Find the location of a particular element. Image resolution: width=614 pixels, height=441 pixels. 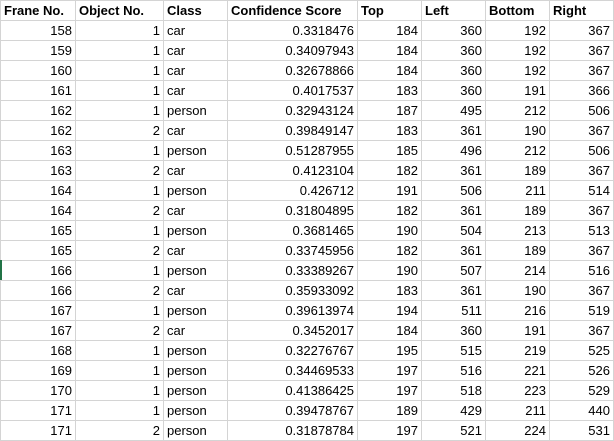

cell-confidence-score: 0.34097943 is located at coordinates (292, 50).